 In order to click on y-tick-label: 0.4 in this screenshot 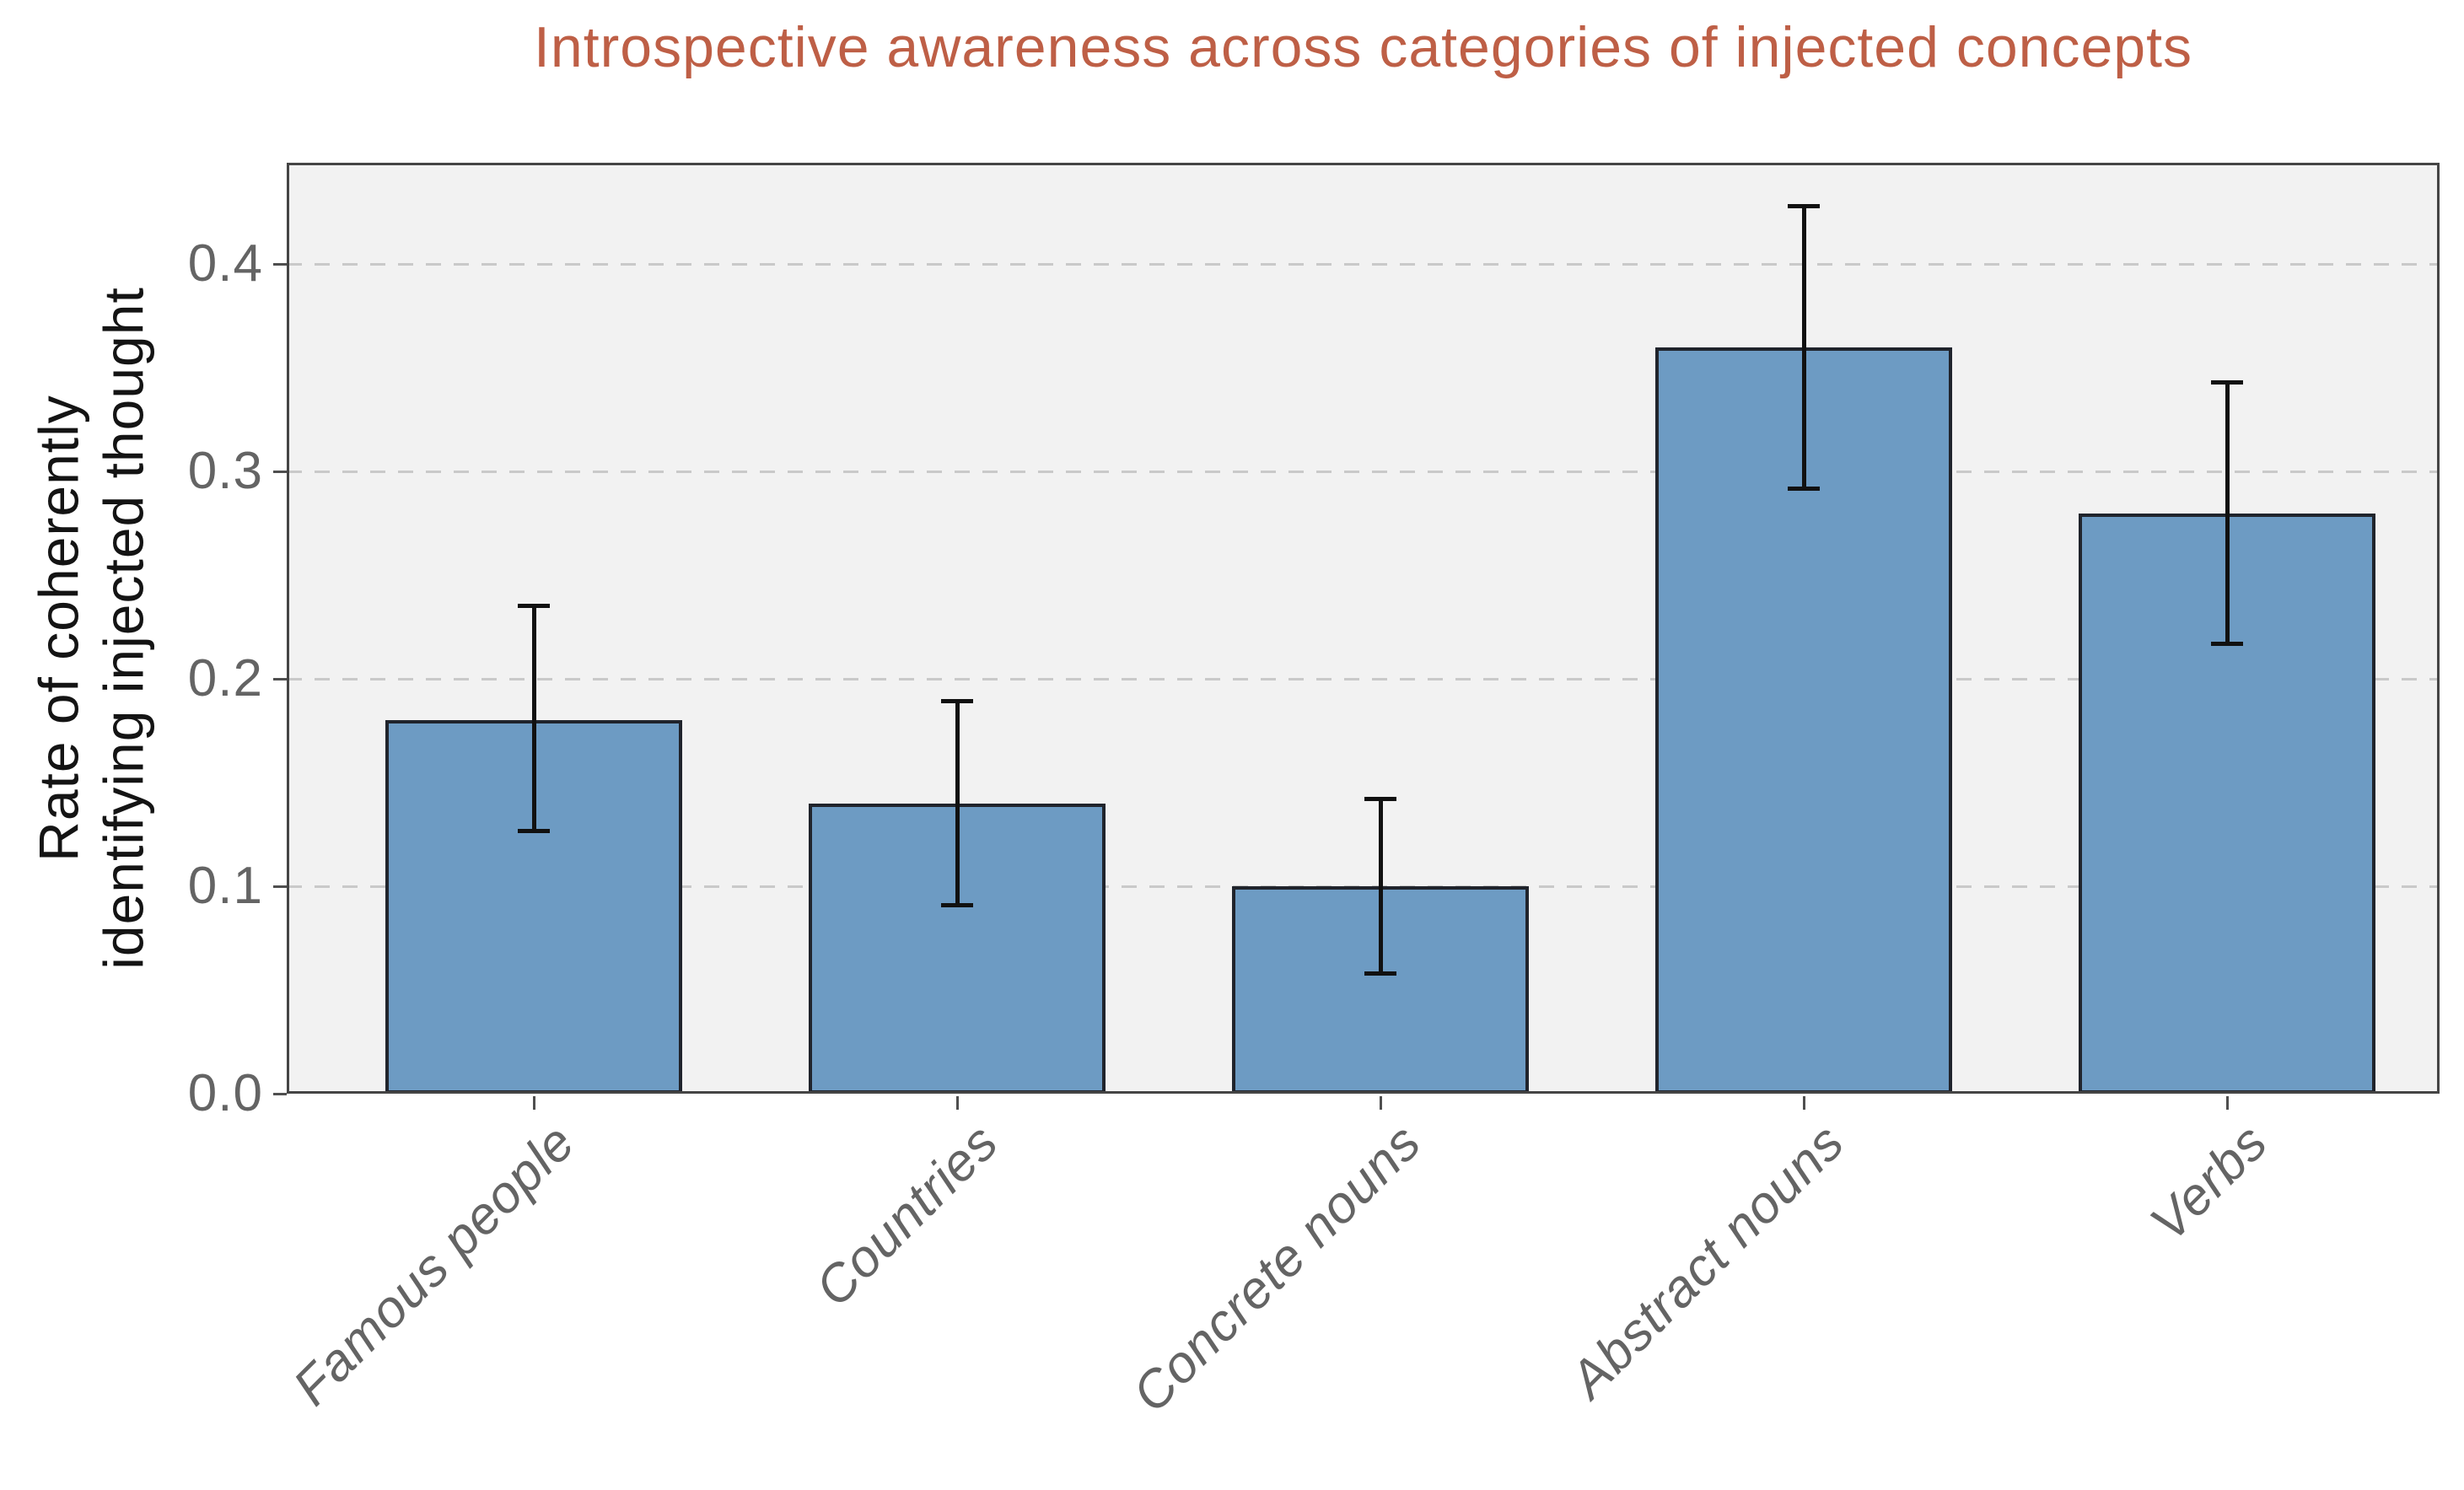, I will do `click(225, 263)`.